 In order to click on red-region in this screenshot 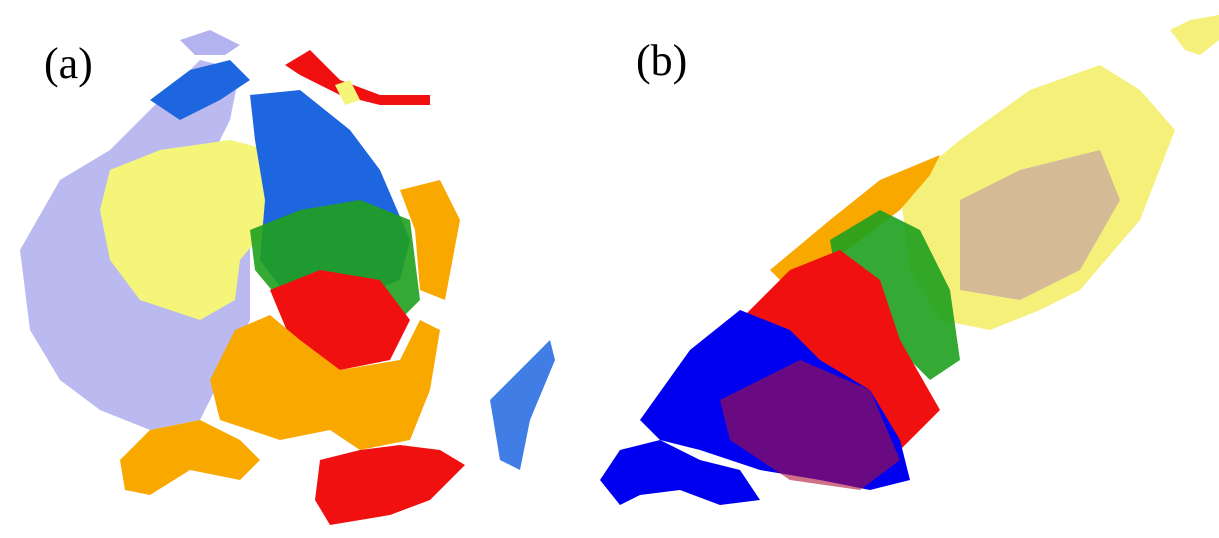, I will do `click(840, 350)`.